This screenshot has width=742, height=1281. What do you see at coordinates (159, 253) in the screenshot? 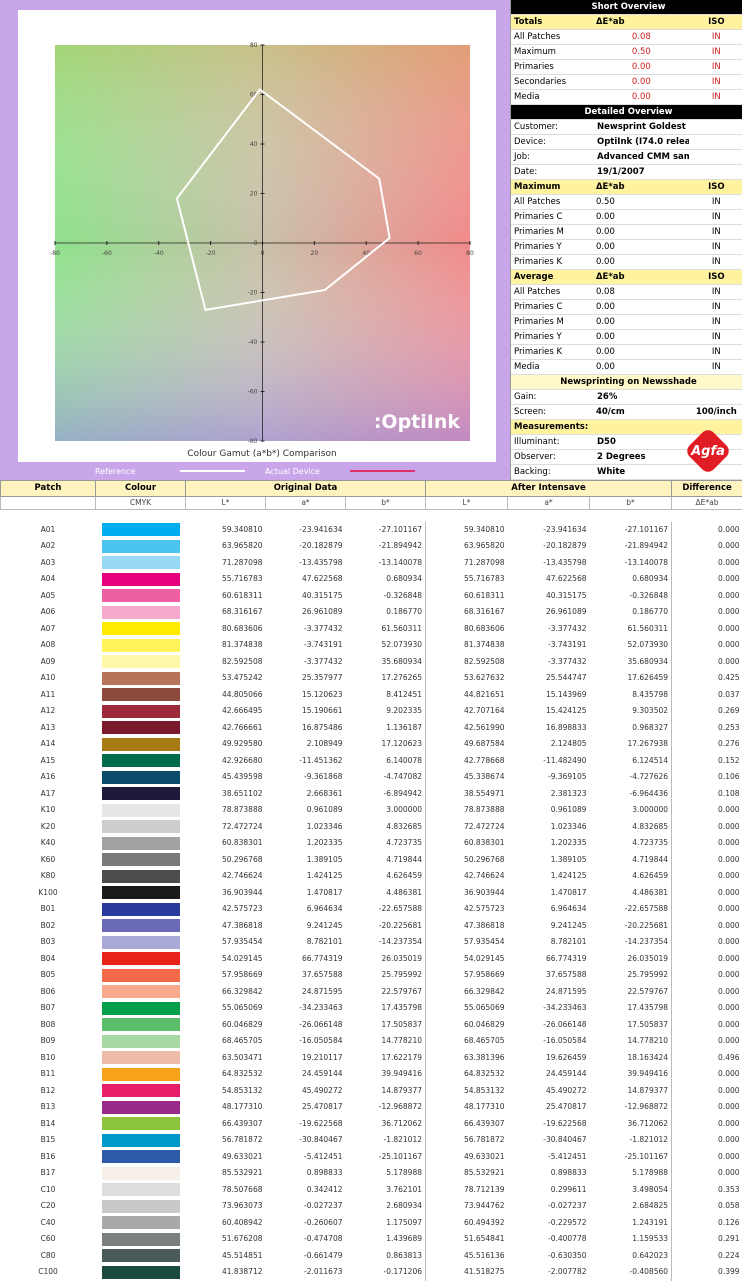
I see `x-tick-label: -40` at bounding box center [159, 253].